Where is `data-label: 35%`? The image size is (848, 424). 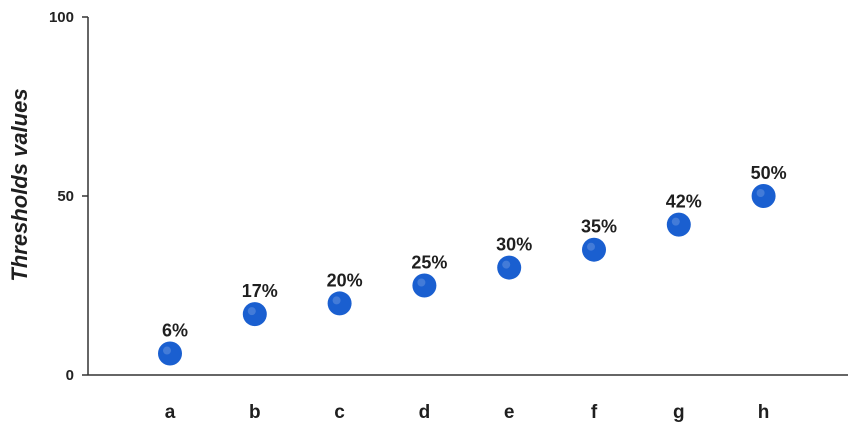 data-label: 35% is located at coordinates (599, 227).